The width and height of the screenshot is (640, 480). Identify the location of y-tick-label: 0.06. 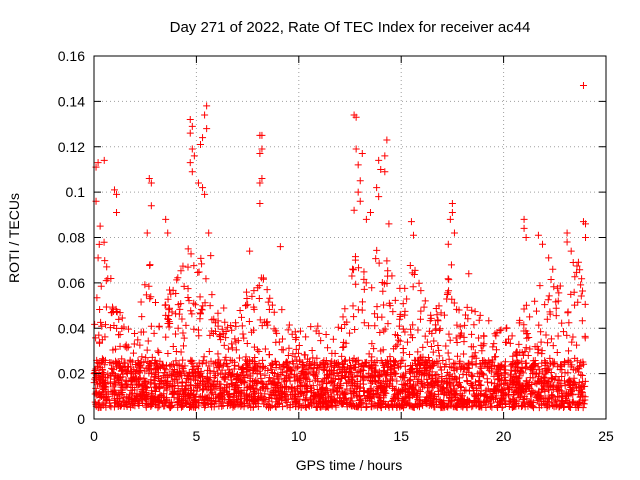
(71, 283).